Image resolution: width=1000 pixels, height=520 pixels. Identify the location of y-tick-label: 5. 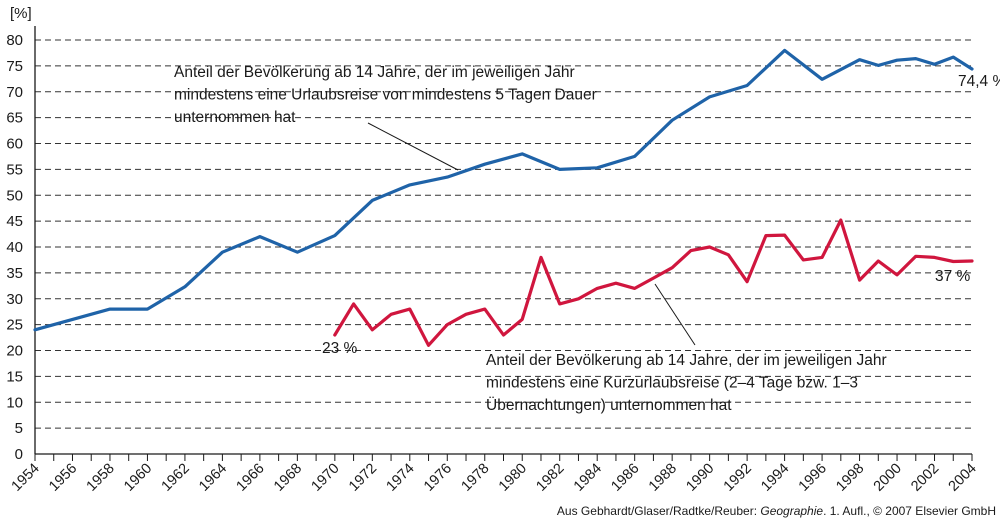
(19, 428).